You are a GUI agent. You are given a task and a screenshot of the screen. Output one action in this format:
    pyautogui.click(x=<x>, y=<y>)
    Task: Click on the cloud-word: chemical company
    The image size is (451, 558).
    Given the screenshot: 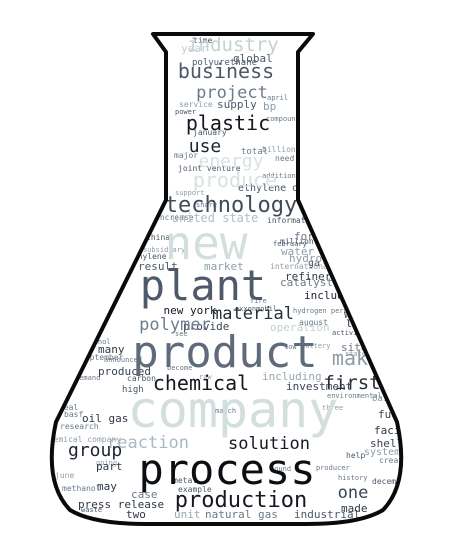 What is the action you would take?
    pyautogui.click(x=82, y=439)
    